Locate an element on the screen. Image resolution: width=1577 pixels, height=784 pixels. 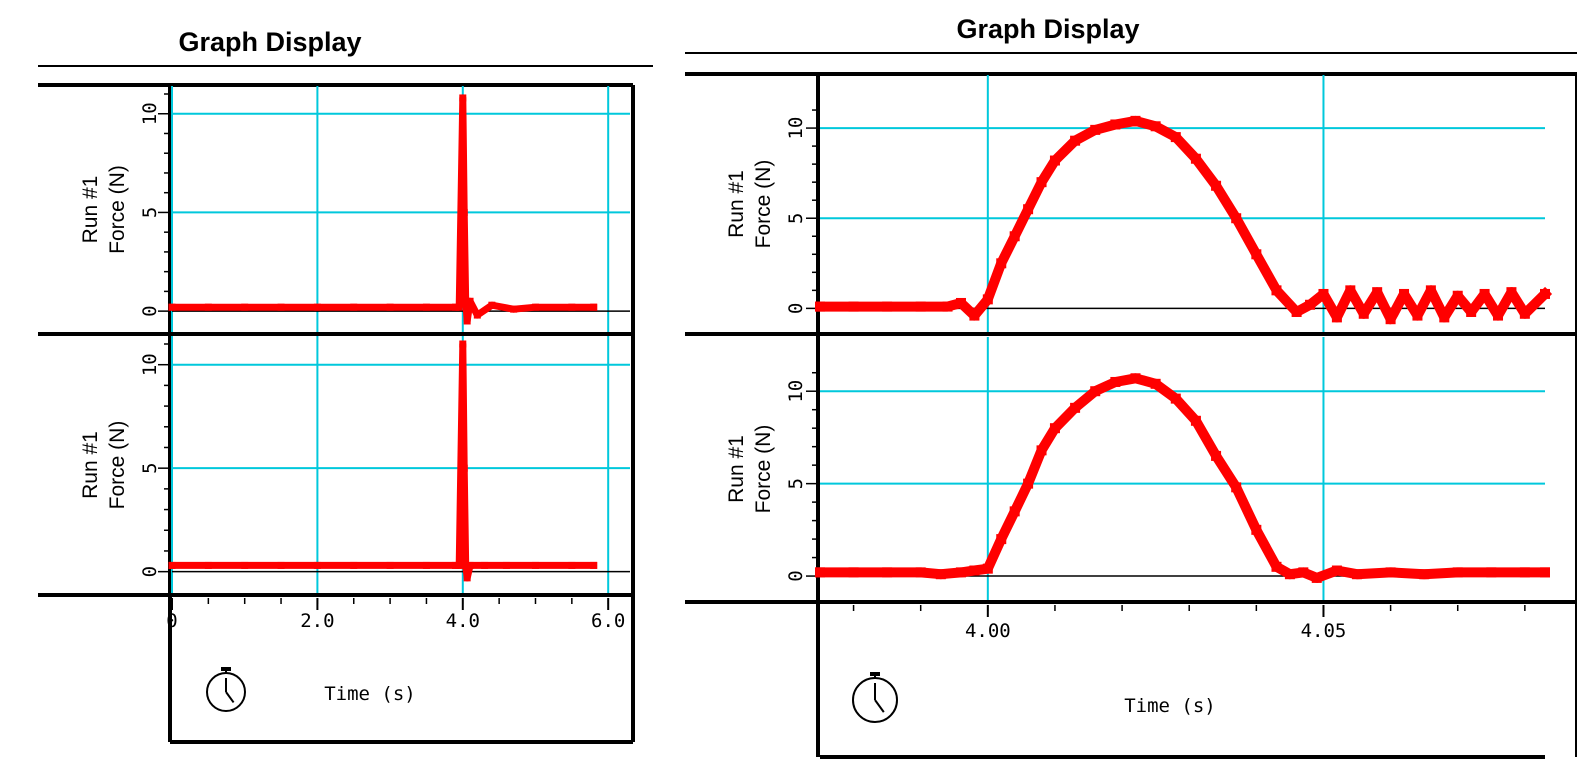
right-panel-title: Graph Display is located at coordinates (1047, 29).